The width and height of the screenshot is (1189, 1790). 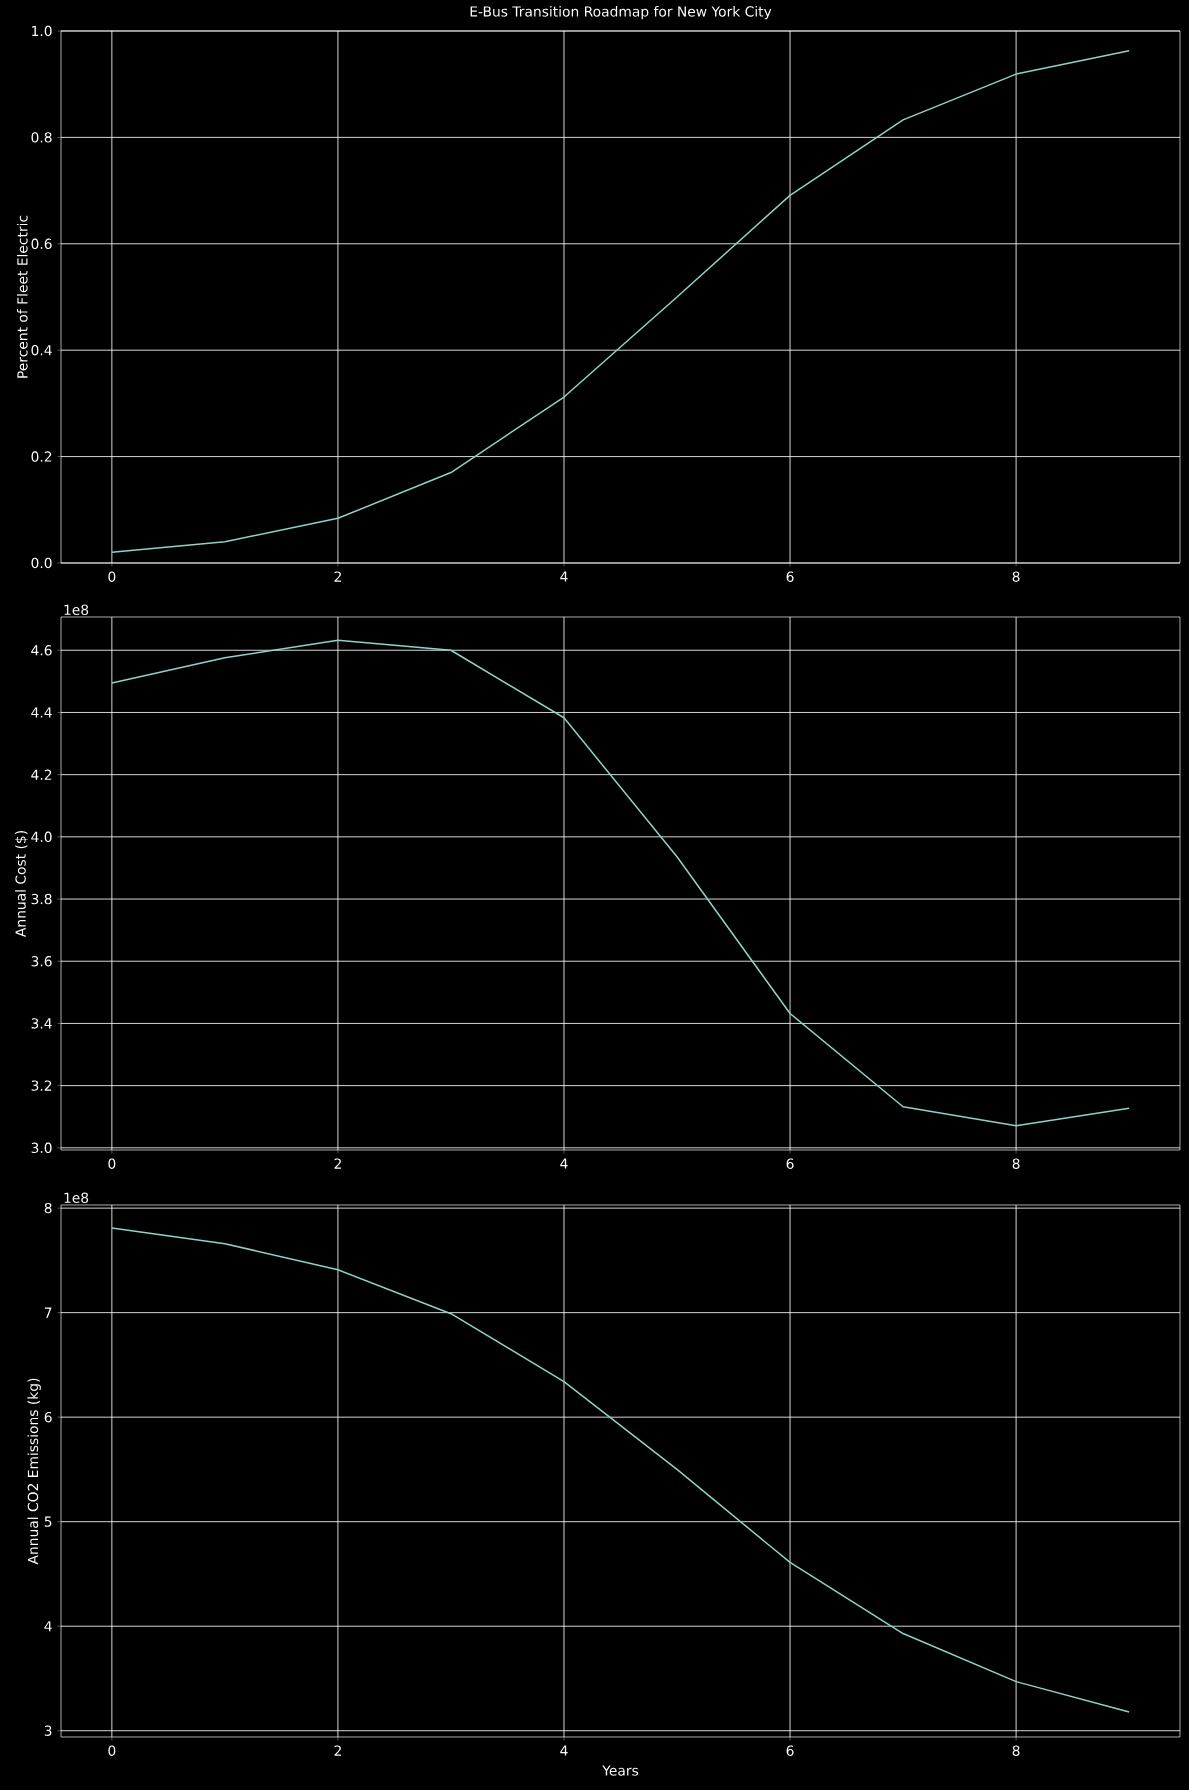 I want to click on y-tick-label: 4, so click(x=48, y=1626).